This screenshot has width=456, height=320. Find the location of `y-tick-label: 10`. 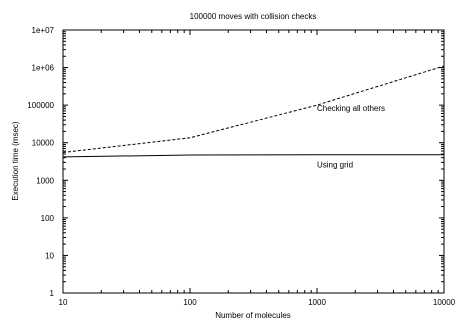

y-tick-label: 10 is located at coordinates (49, 255).